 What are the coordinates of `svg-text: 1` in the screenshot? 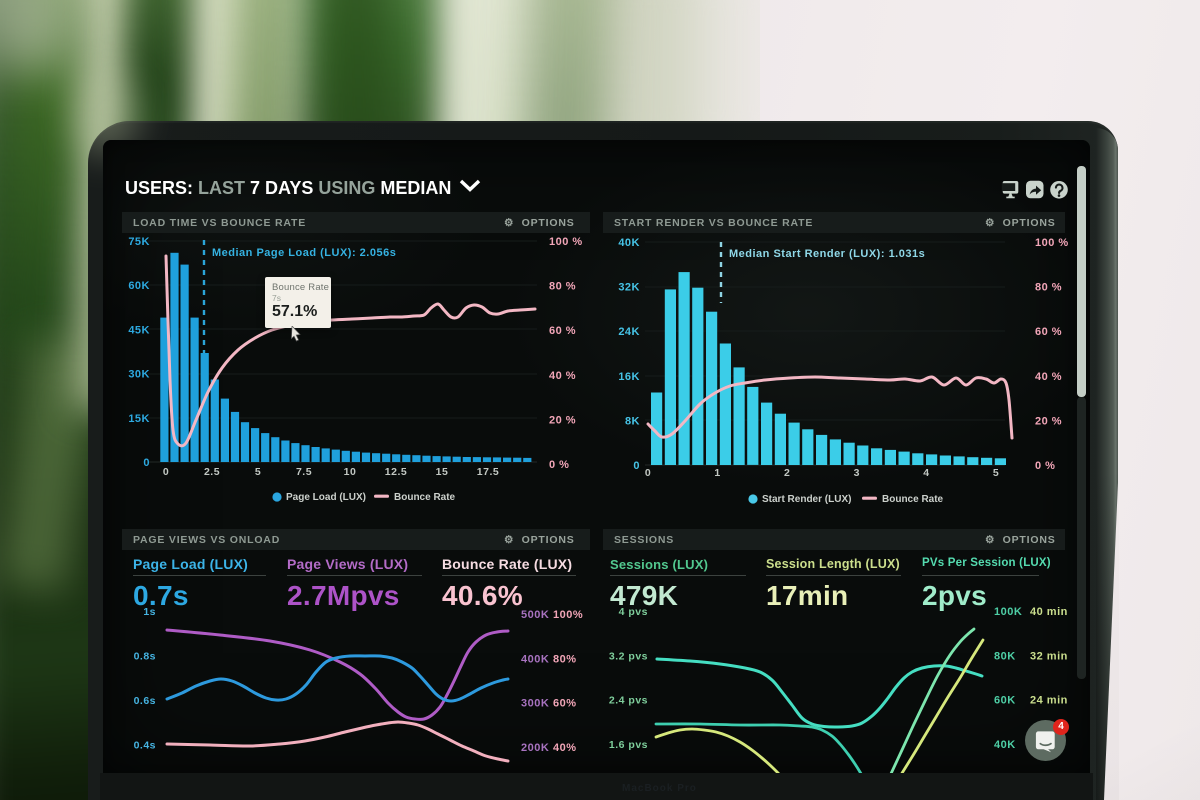 It's located at (717, 473).